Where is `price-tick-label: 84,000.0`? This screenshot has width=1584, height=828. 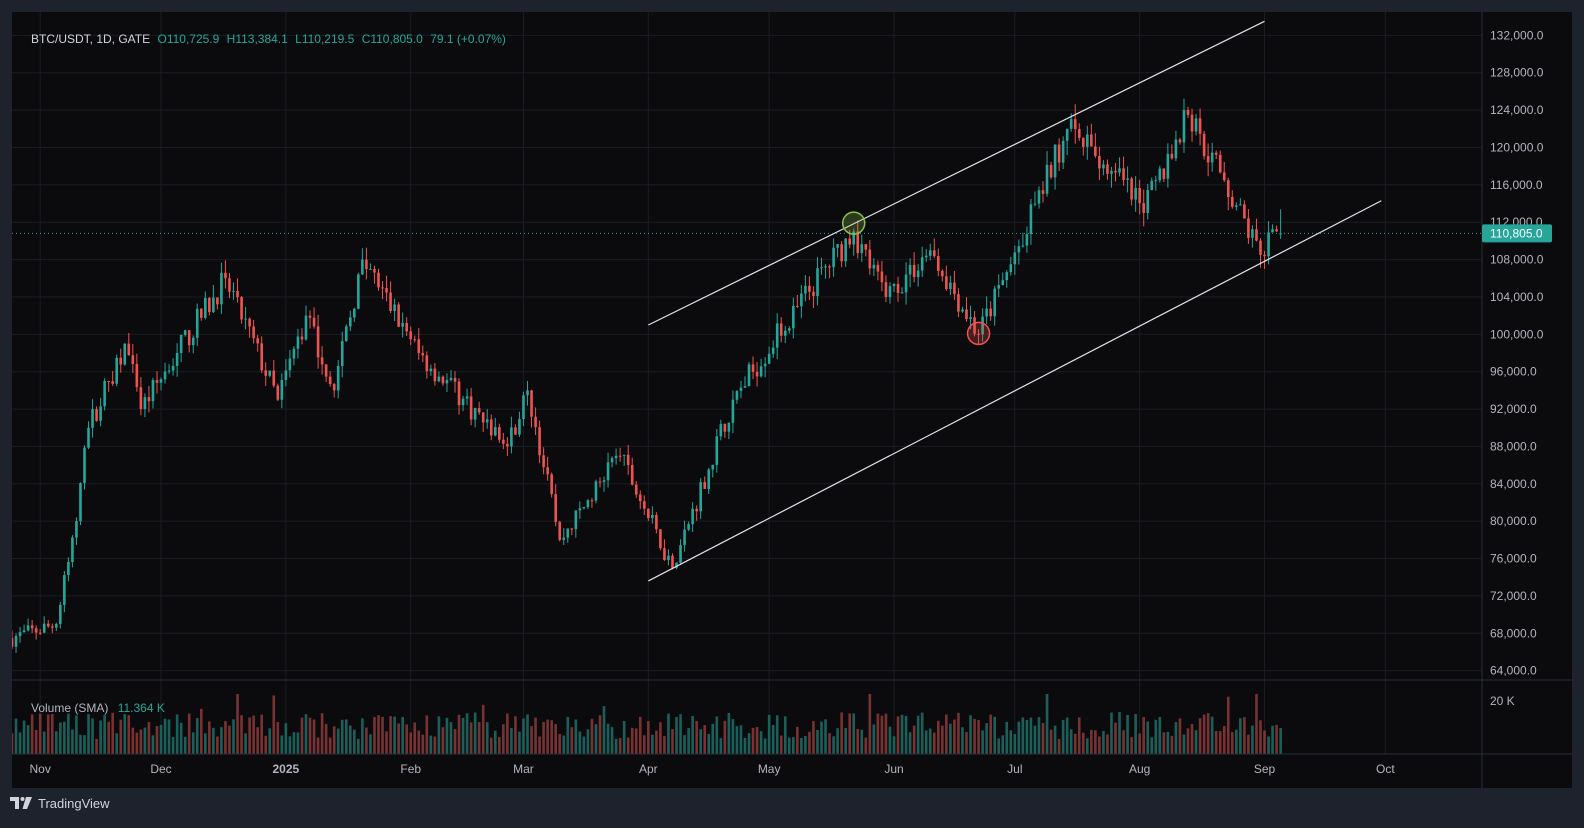 price-tick-label: 84,000.0 is located at coordinates (1513, 484).